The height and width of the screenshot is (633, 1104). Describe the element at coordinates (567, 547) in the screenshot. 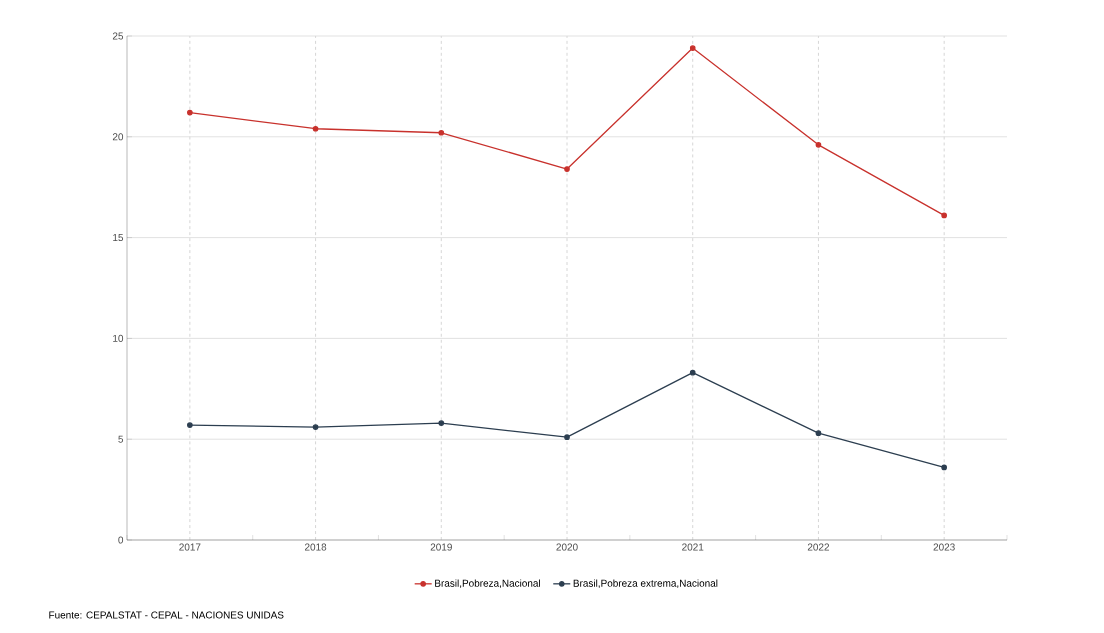

I see `x-tick-label: 2020` at that location.